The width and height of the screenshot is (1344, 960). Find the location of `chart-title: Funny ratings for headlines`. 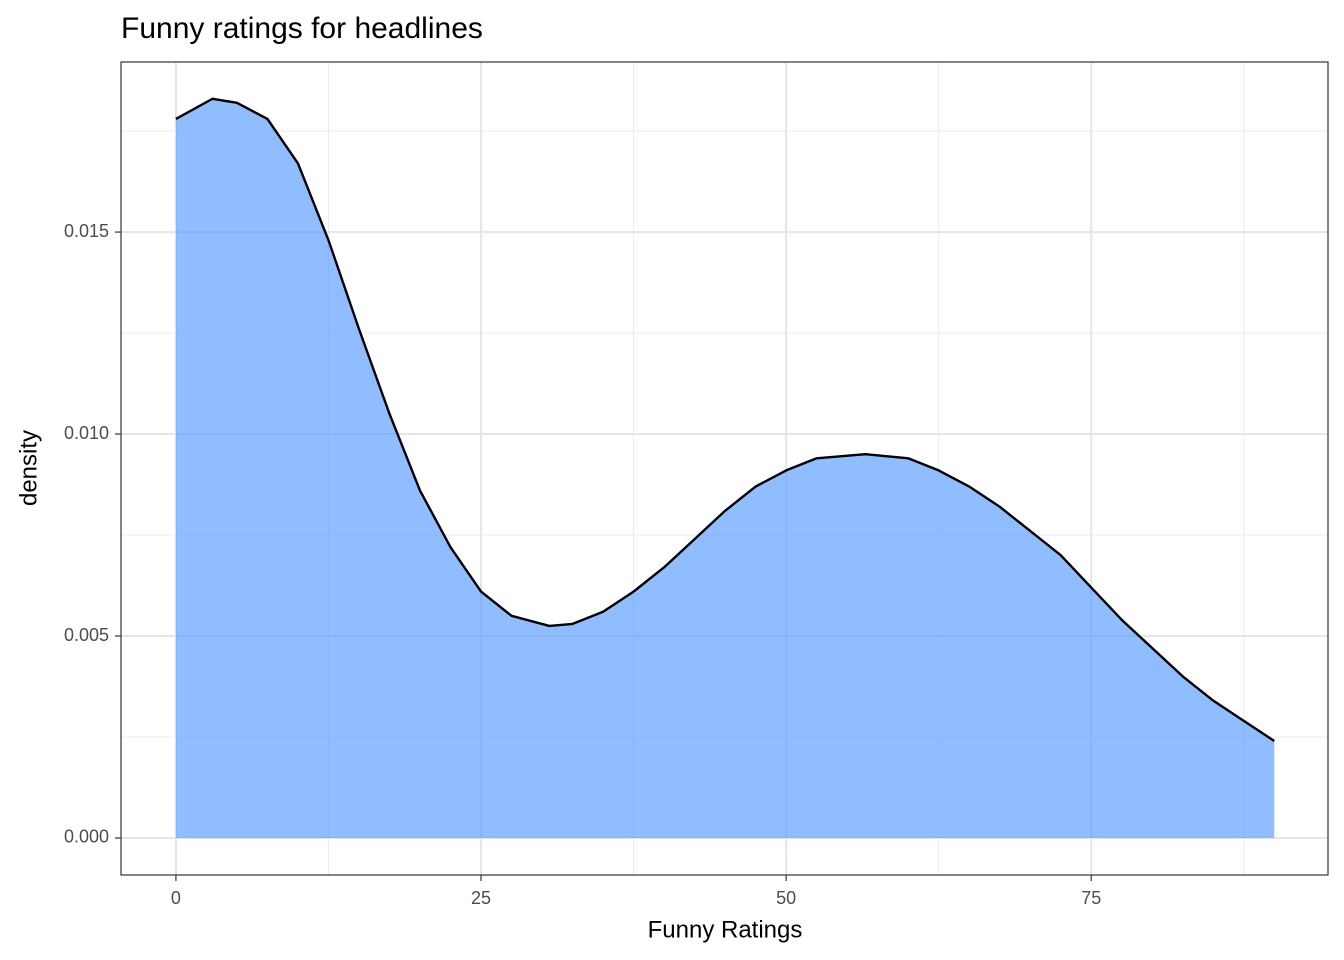

chart-title: Funny ratings for headlines is located at coordinates (302, 28).